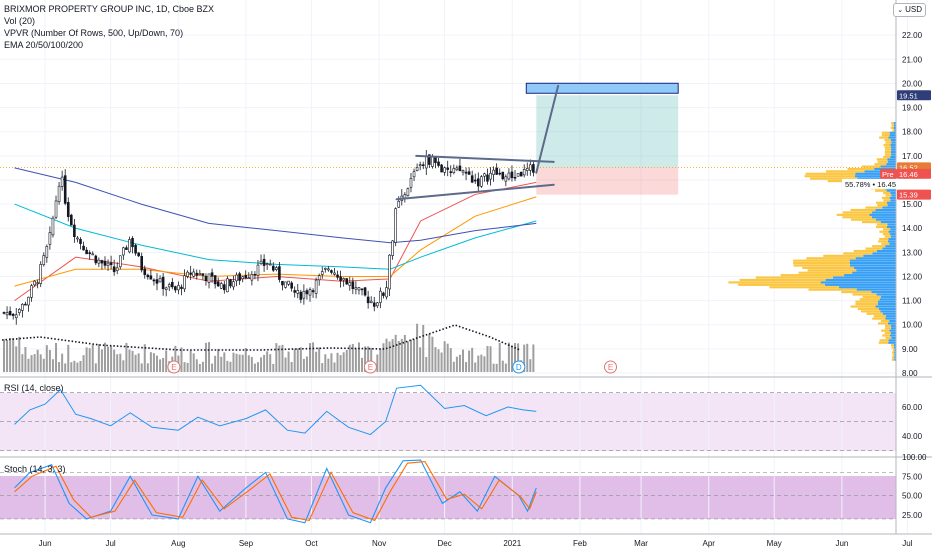 This screenshot has width=932, height=550. Describe the element at coordinates (913, 9) in the screenshot. I see `currency-label: USD` at that location.